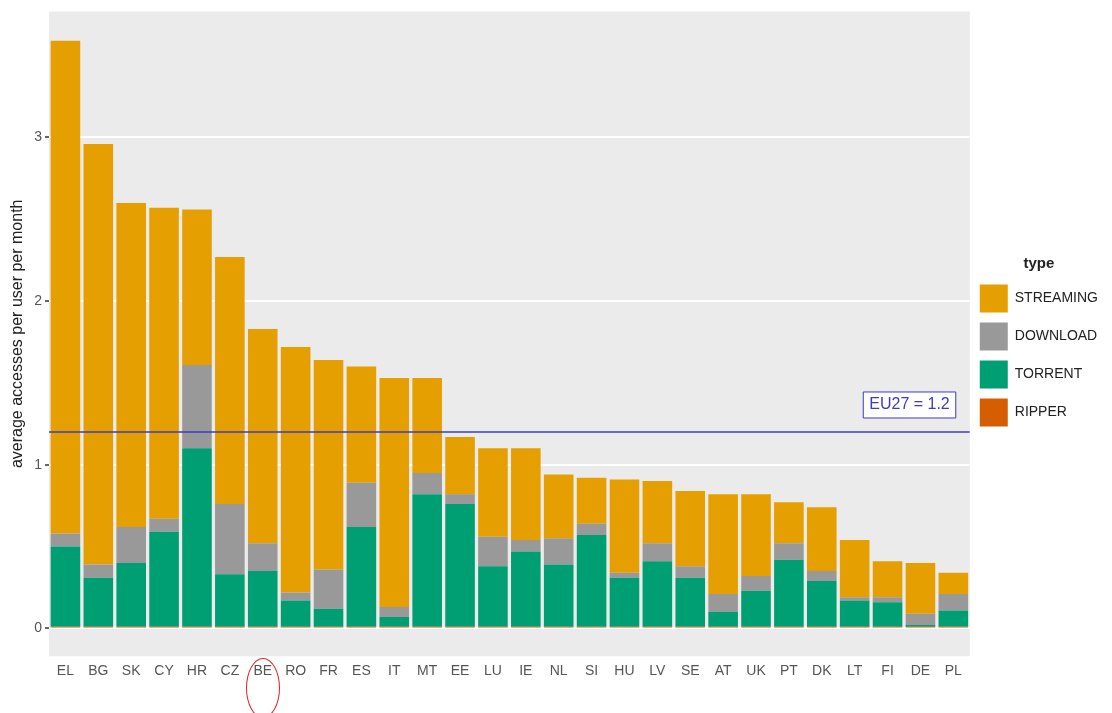 Image resolution: width=1112 pixels, height=713 pixels. I want to click on x-tick-label: NL, so click(558, 670).